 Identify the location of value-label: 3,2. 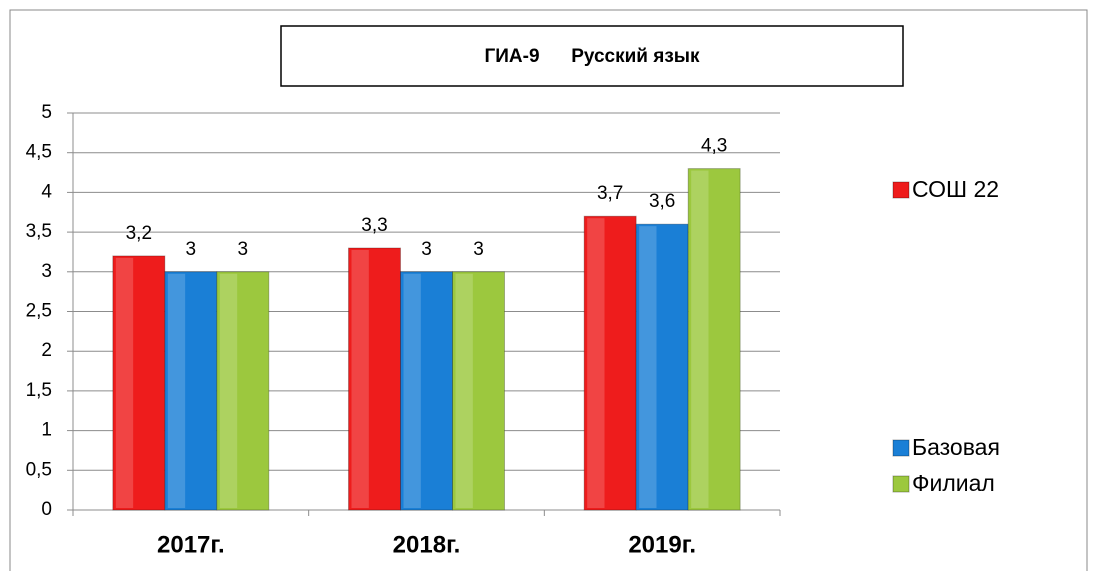
(139, 233).